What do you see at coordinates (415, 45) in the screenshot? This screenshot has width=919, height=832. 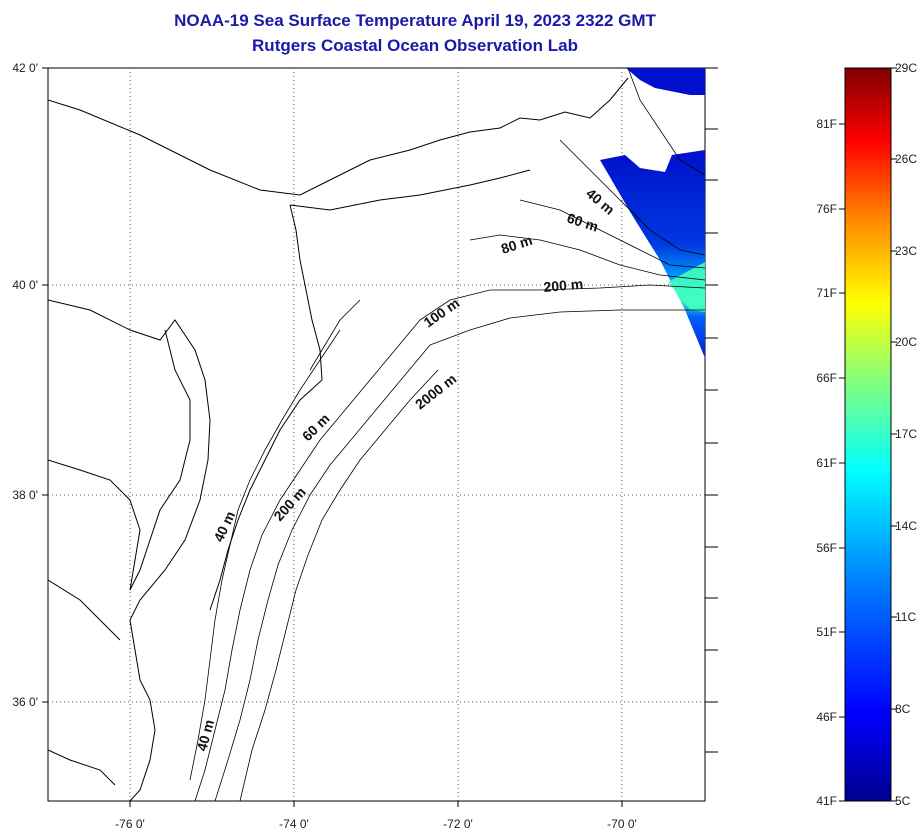 I see `map-subtitle: Rutgers Coastal Ocean Observation Lab` at bounding box center [415, 45].